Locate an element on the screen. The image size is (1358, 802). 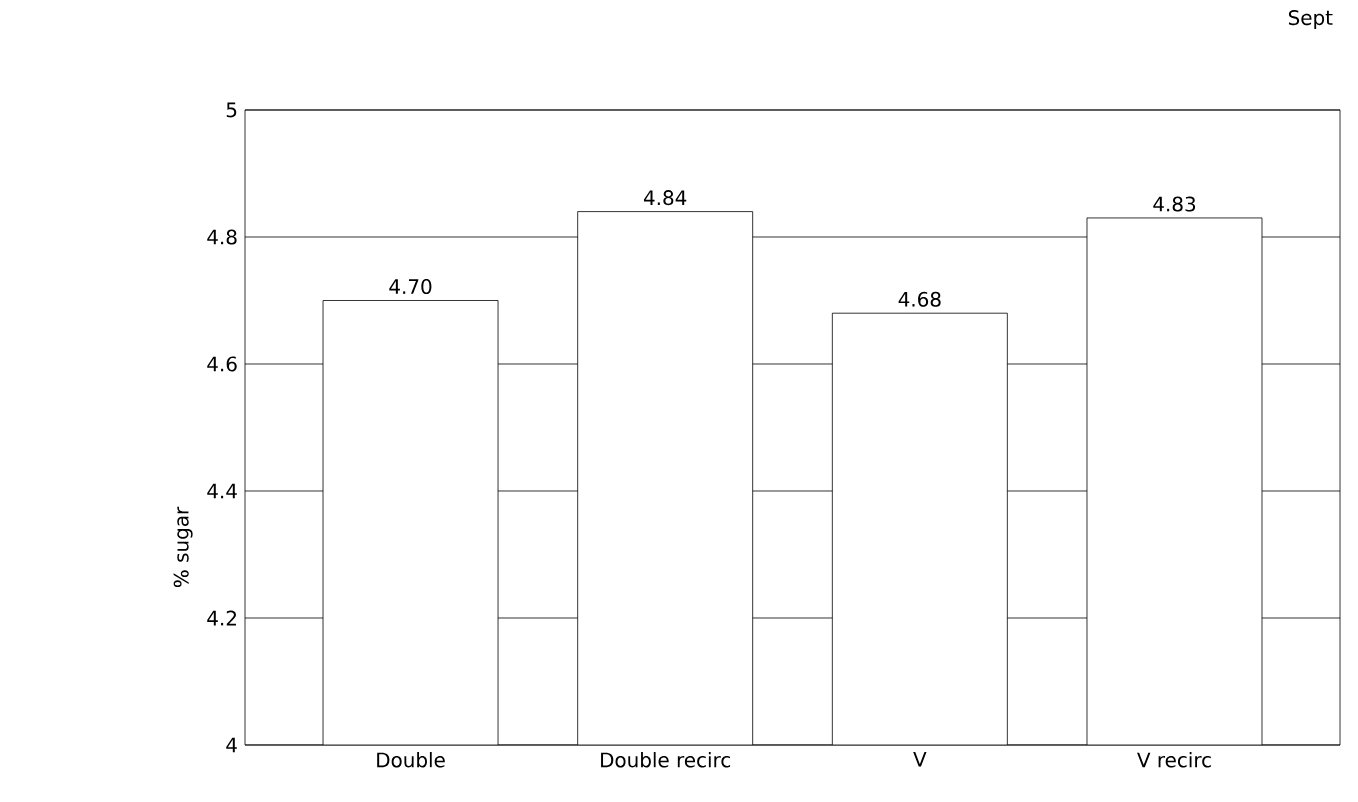
x-tick-label: Double is located at coordinates (411, 760).